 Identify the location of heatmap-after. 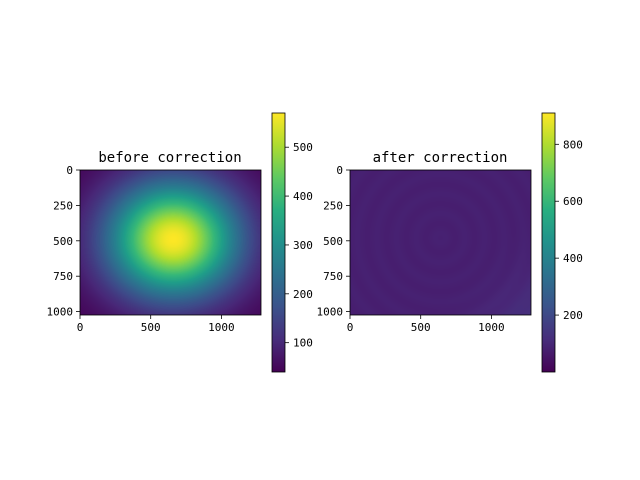
(440, 242).